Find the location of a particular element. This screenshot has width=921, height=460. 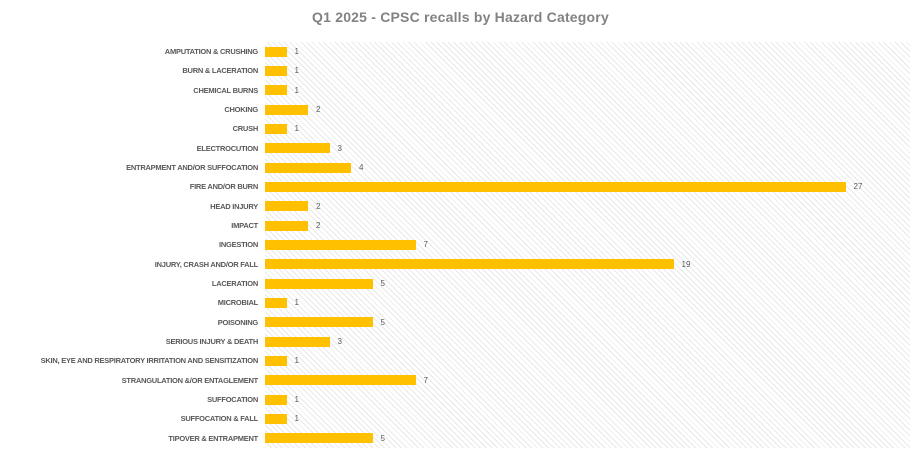

category-label: SUFFOCATION & FALL is located at coordinates (219, 419).